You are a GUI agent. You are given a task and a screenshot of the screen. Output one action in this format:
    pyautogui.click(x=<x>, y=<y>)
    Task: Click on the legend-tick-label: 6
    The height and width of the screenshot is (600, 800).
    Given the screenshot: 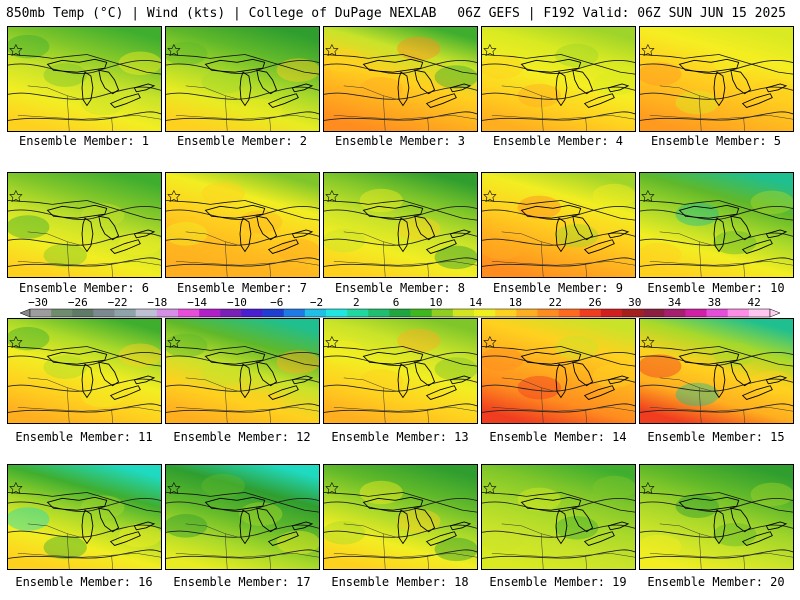 What is the action you would take?
    pyautogui.click(x=396, y=302)
    